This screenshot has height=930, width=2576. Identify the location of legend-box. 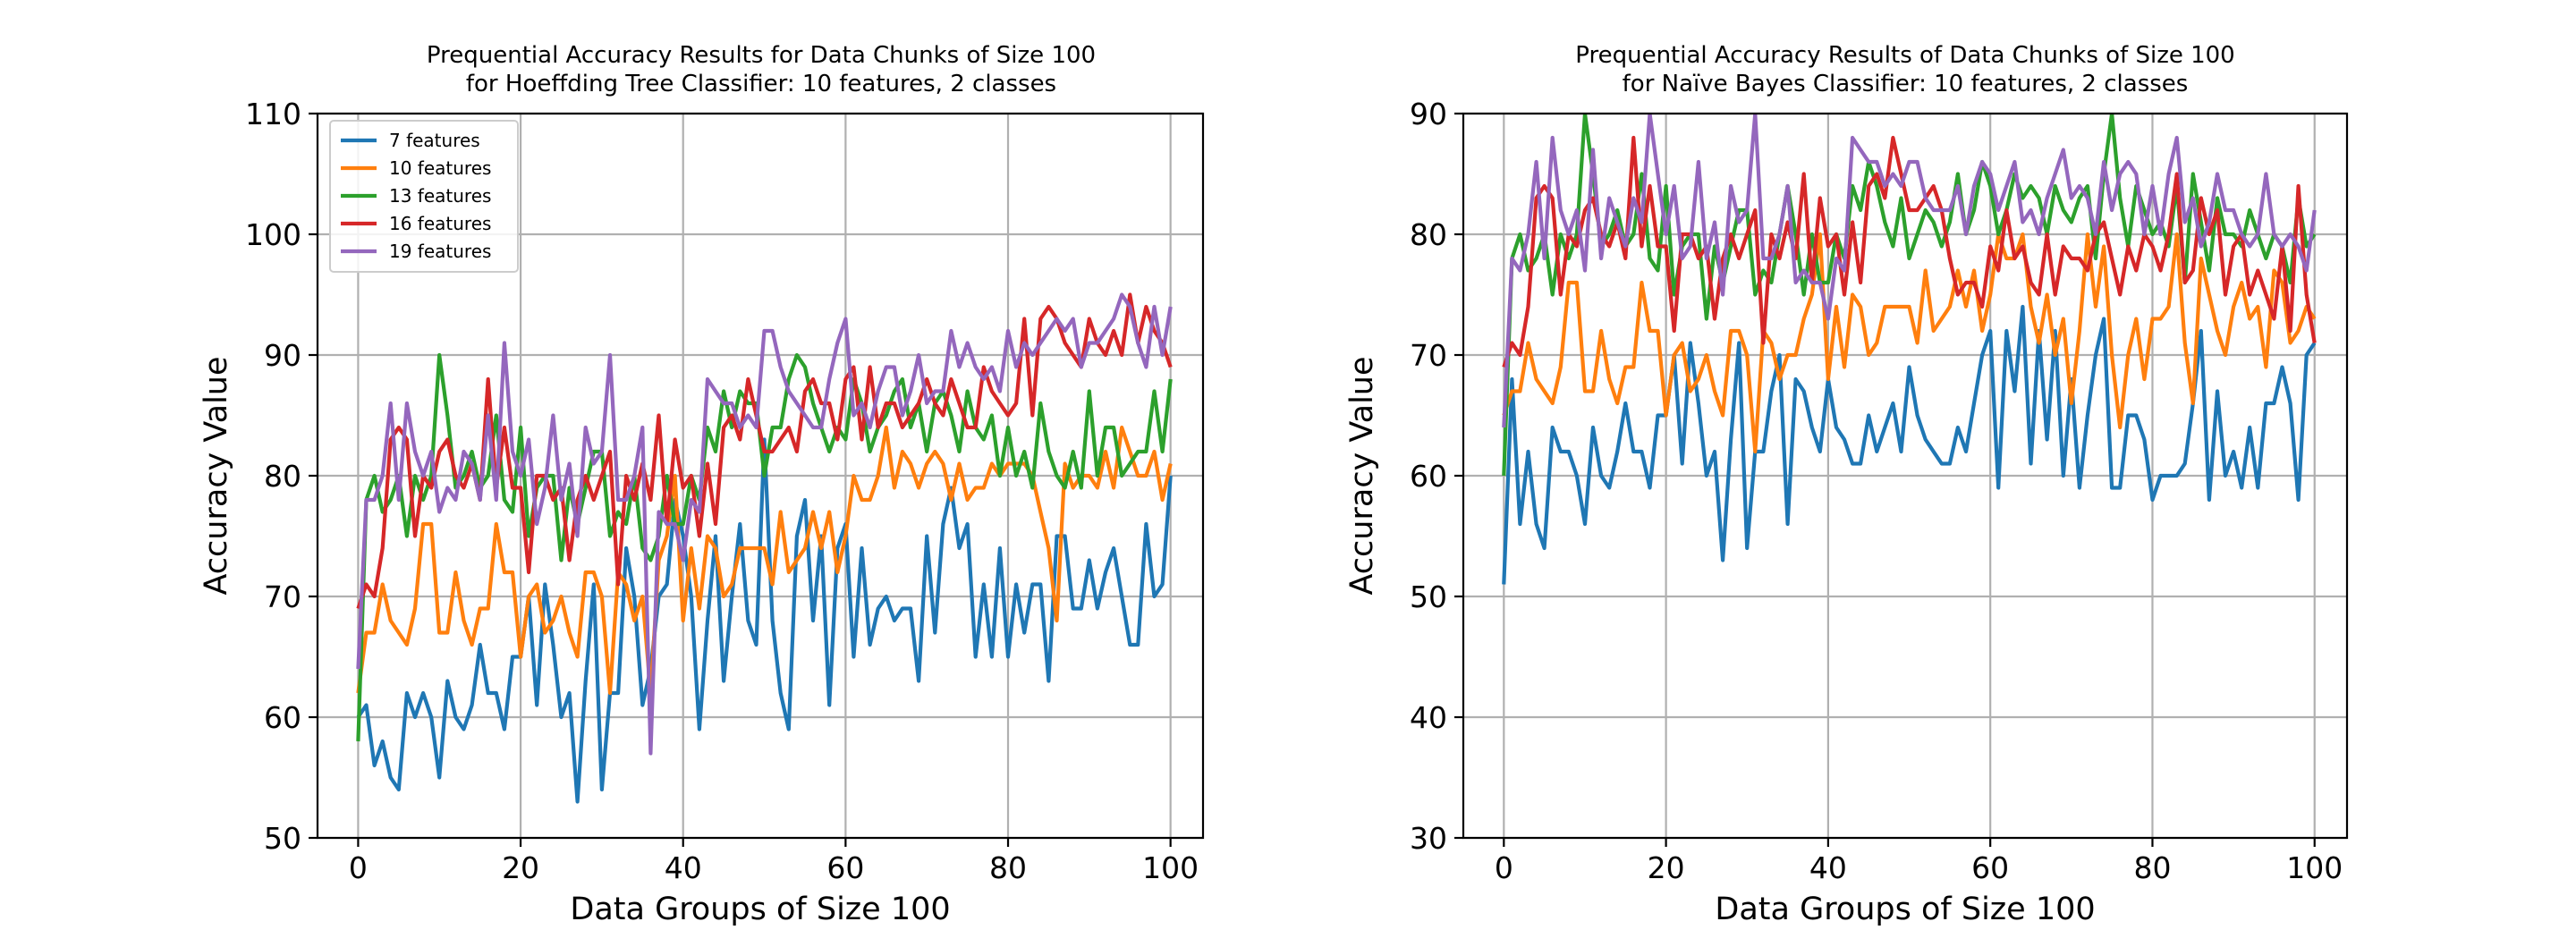
(424, 196).